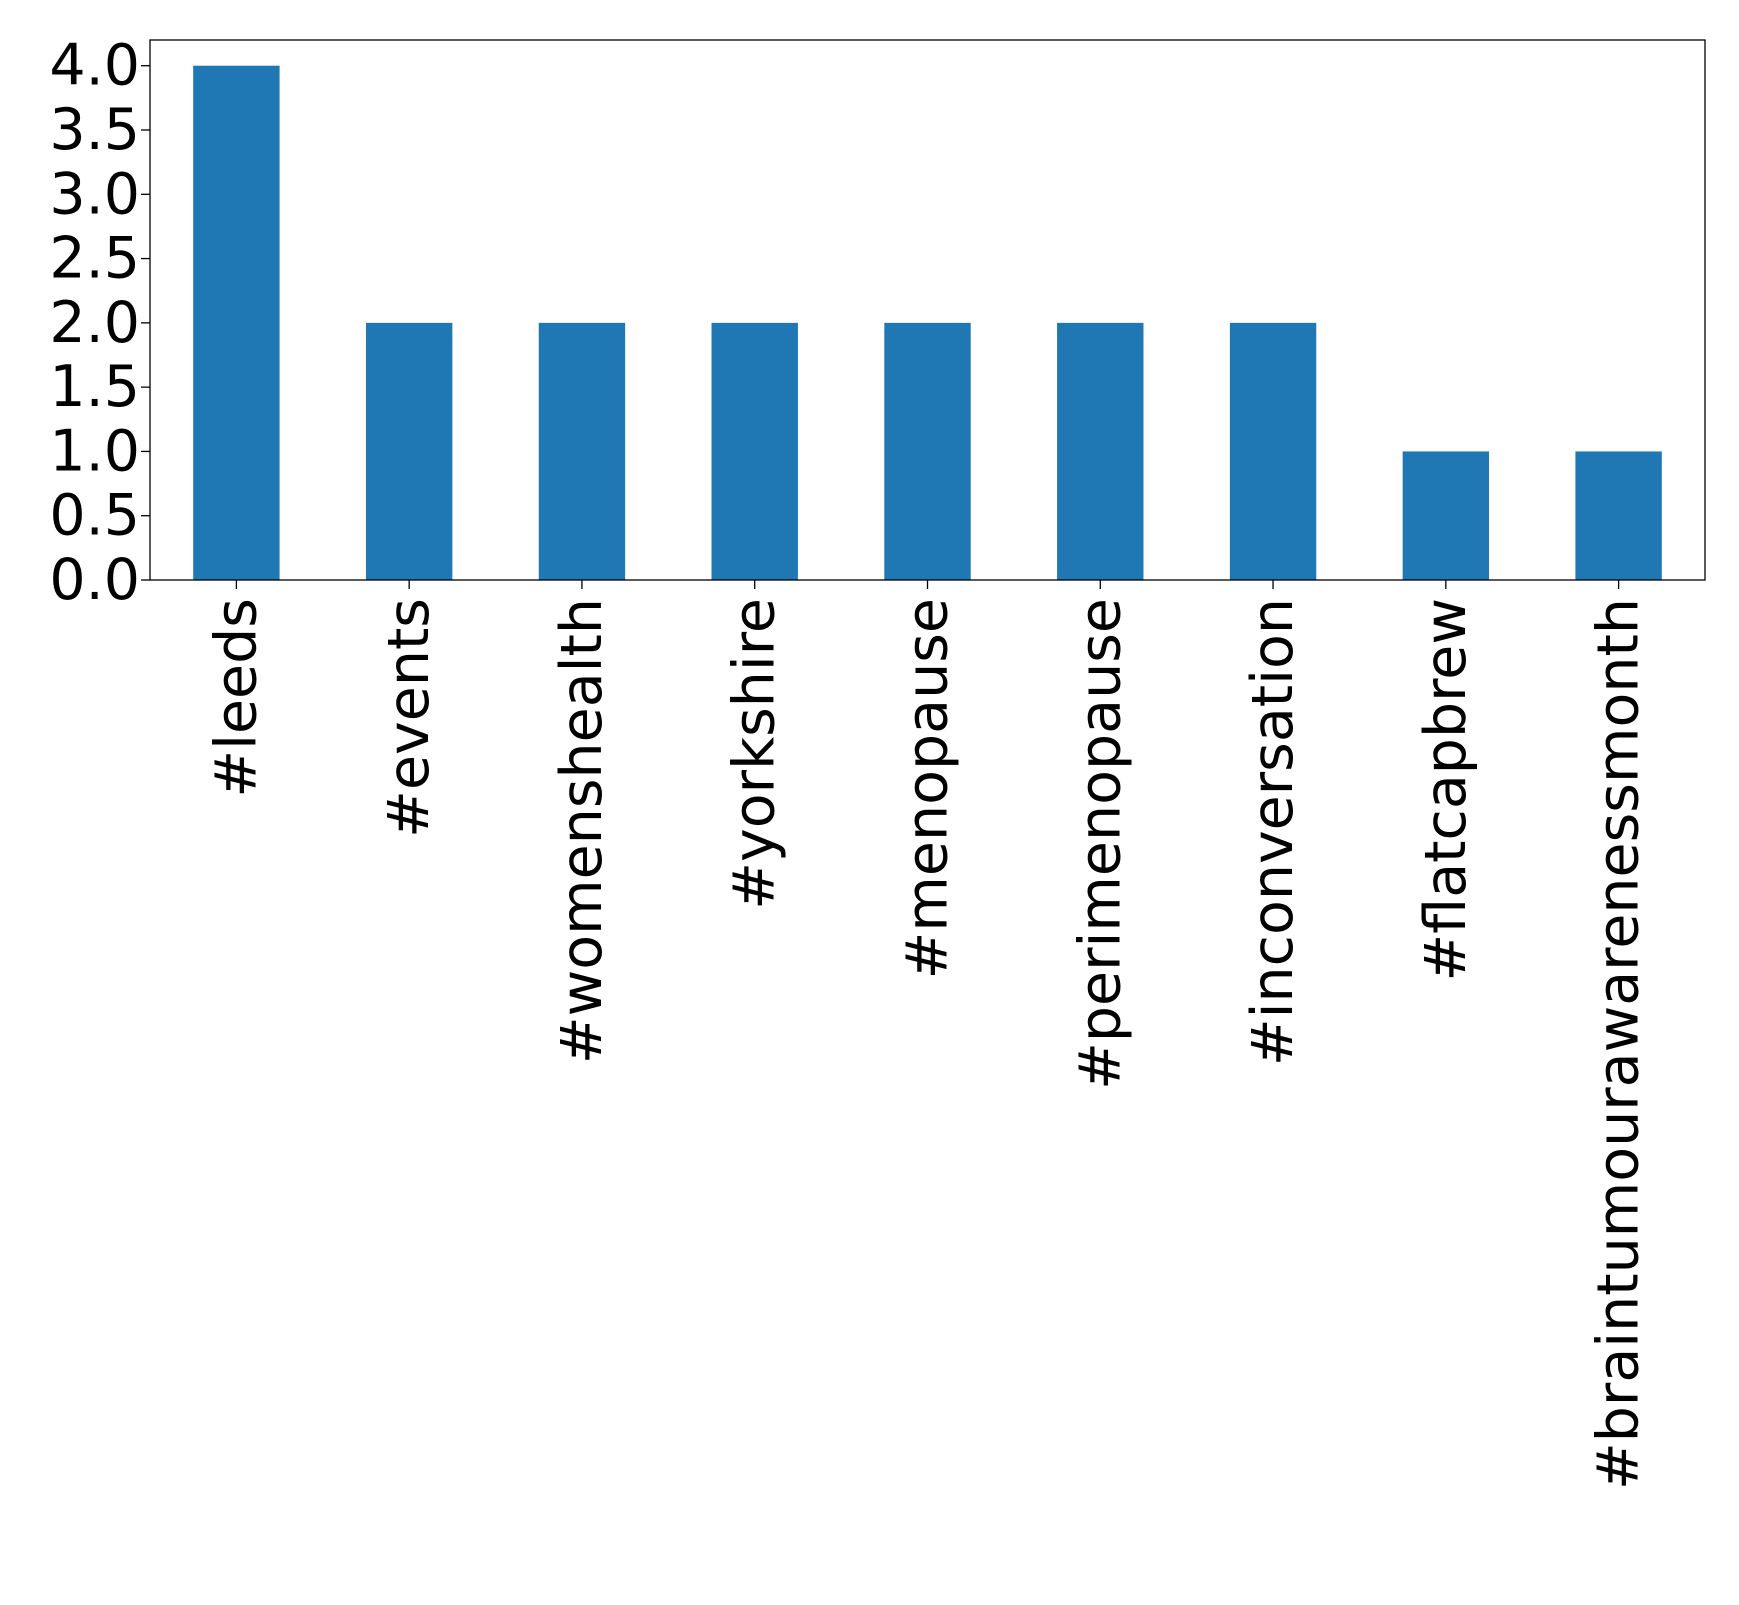  What do you see at coordinates (755, 754) in the screenshot?
I see `x-tick-label: #yorkshire` at bounding box center [755, 754].